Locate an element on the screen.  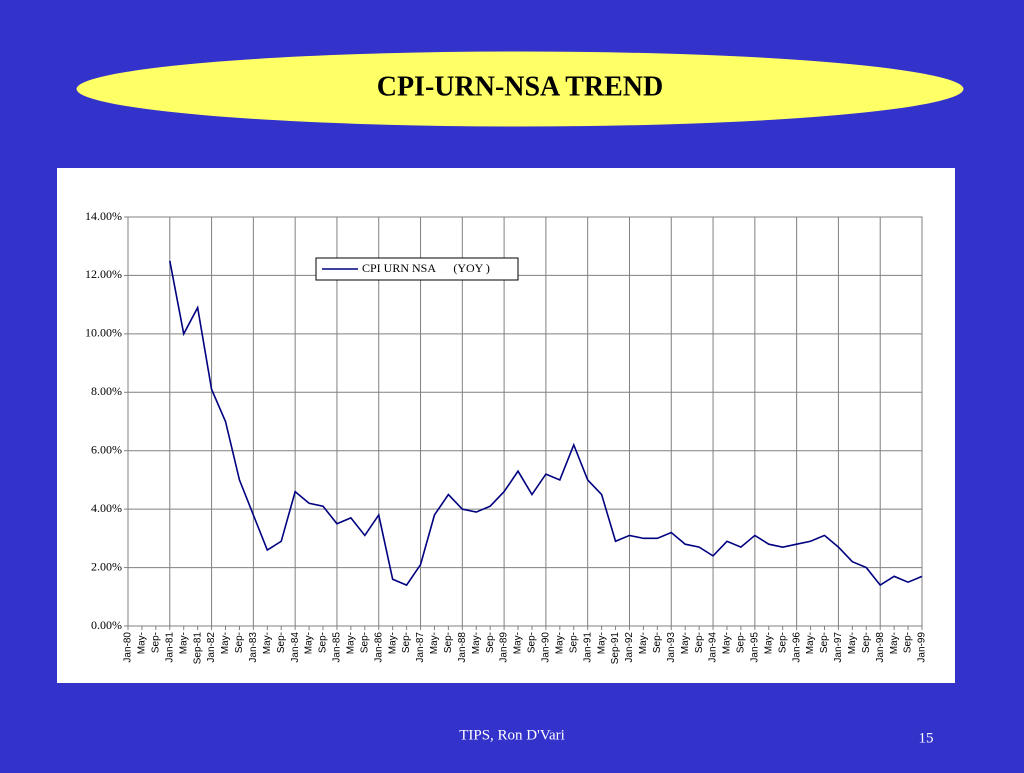
x-tick-label: Jan-98 is located at coordinates (880, 647).